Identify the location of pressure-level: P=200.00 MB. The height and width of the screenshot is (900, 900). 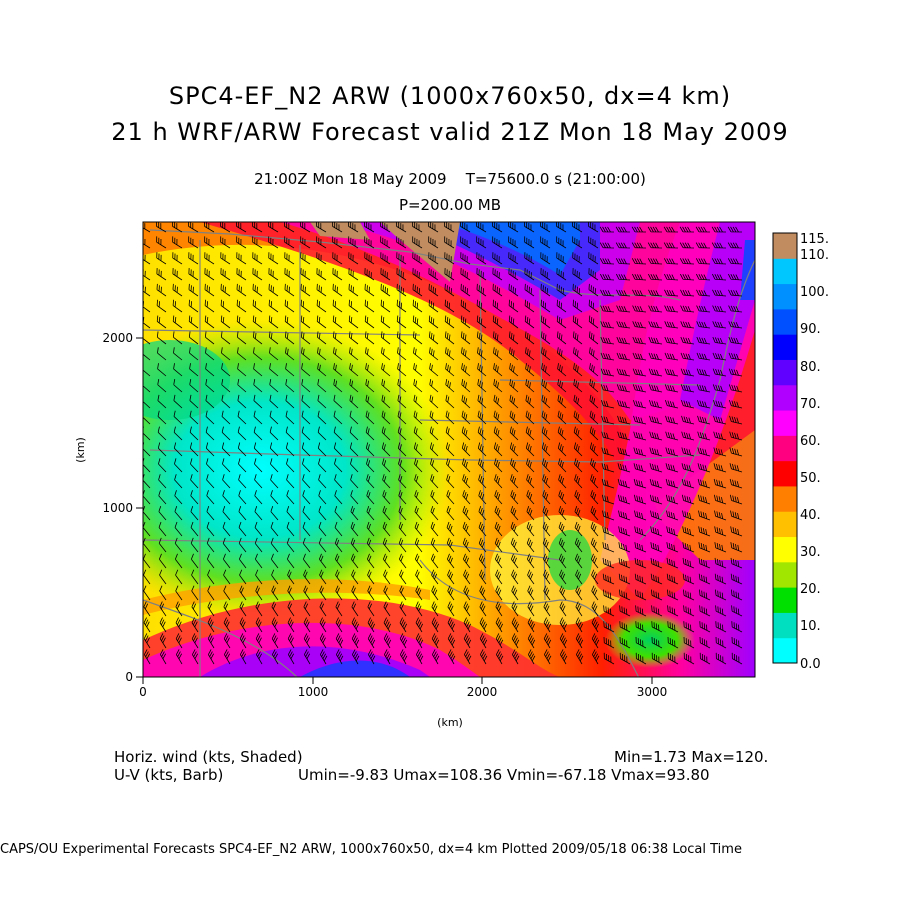
(450, 205).